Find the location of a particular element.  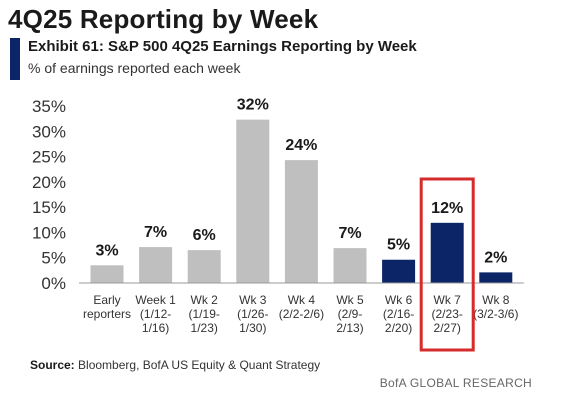

x-tick-label: Wk 6 (2/16-2/20) is located at coordinates (398, 314).